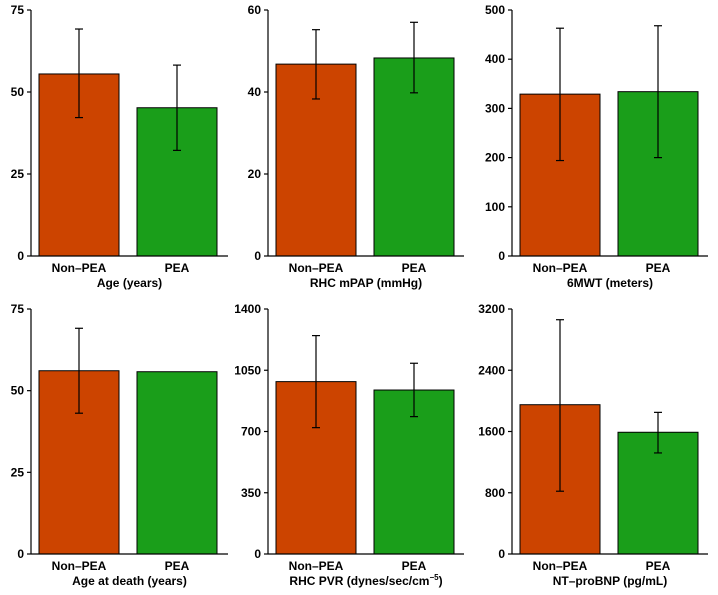  I want to click on chart-panel-1: Non–PEA PEA 0 25 50 75 Age (years), so click(119, 146).